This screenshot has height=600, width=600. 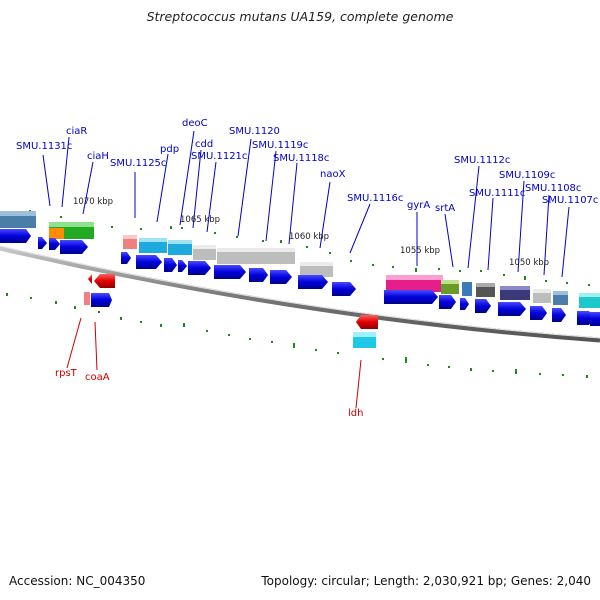 I want to click on gene-label: SMU.1112c, so click(x=482, y=160).